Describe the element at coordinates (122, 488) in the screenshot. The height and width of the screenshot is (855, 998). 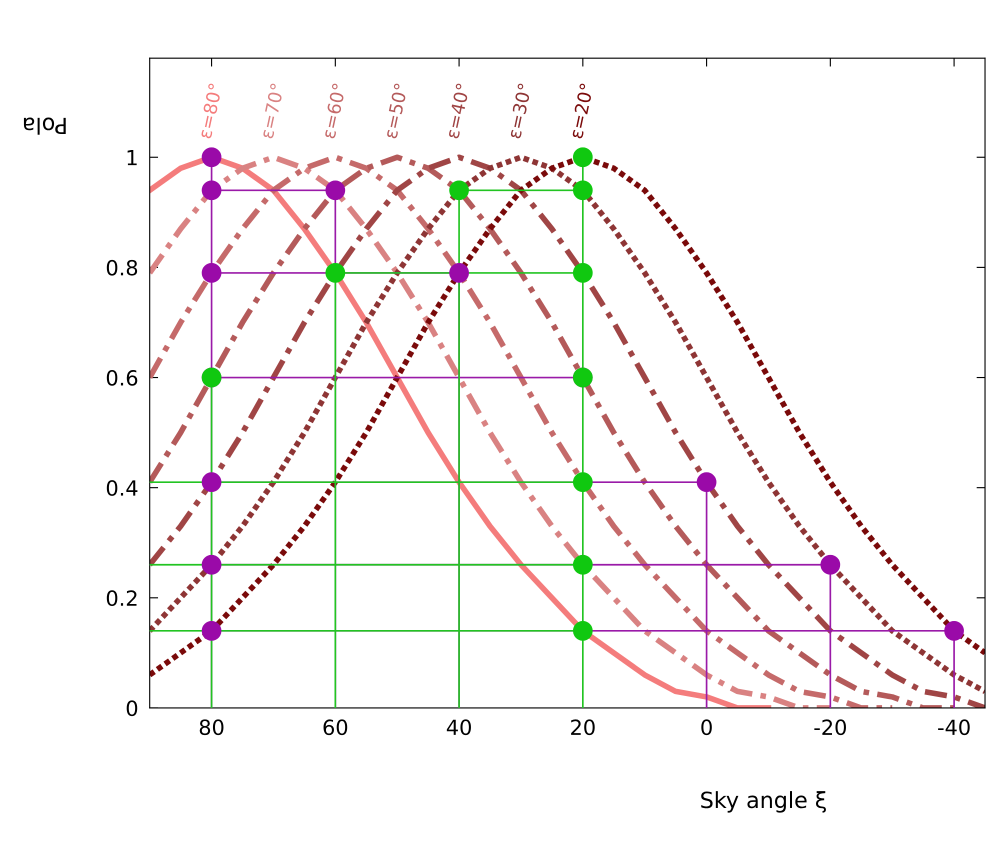
I see `y-tick-label: 0.4` at that location.